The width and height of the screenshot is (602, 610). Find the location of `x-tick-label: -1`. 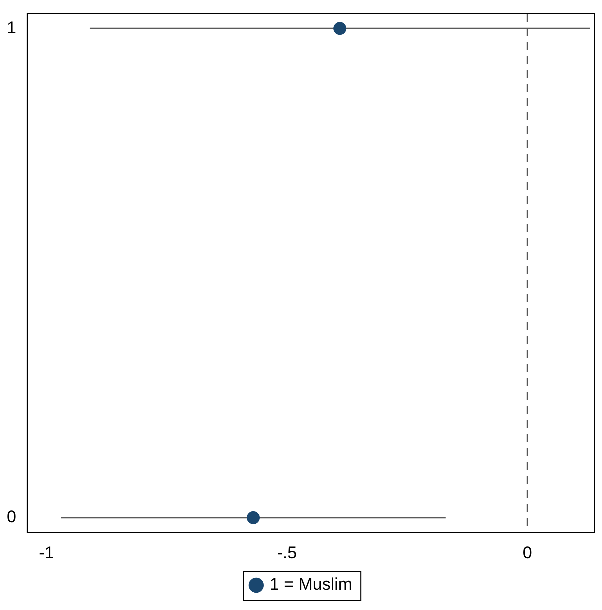

x-tick-label: -1 is located at coordinates (46, 552).